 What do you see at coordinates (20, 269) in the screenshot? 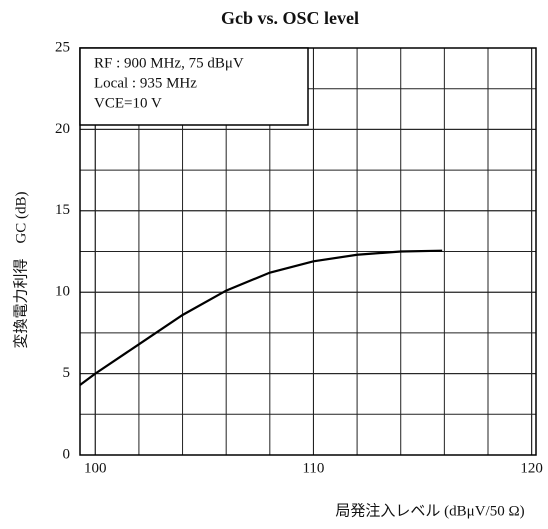
I see `y-axis-label: 変換電力利得 GC (dB)` at bounding box center [20, 269].